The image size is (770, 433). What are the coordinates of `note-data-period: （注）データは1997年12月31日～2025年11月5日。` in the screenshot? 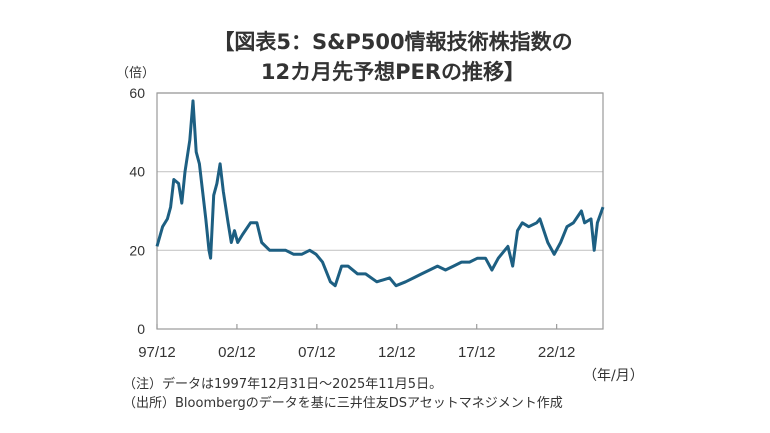 It's located at (283, 384).